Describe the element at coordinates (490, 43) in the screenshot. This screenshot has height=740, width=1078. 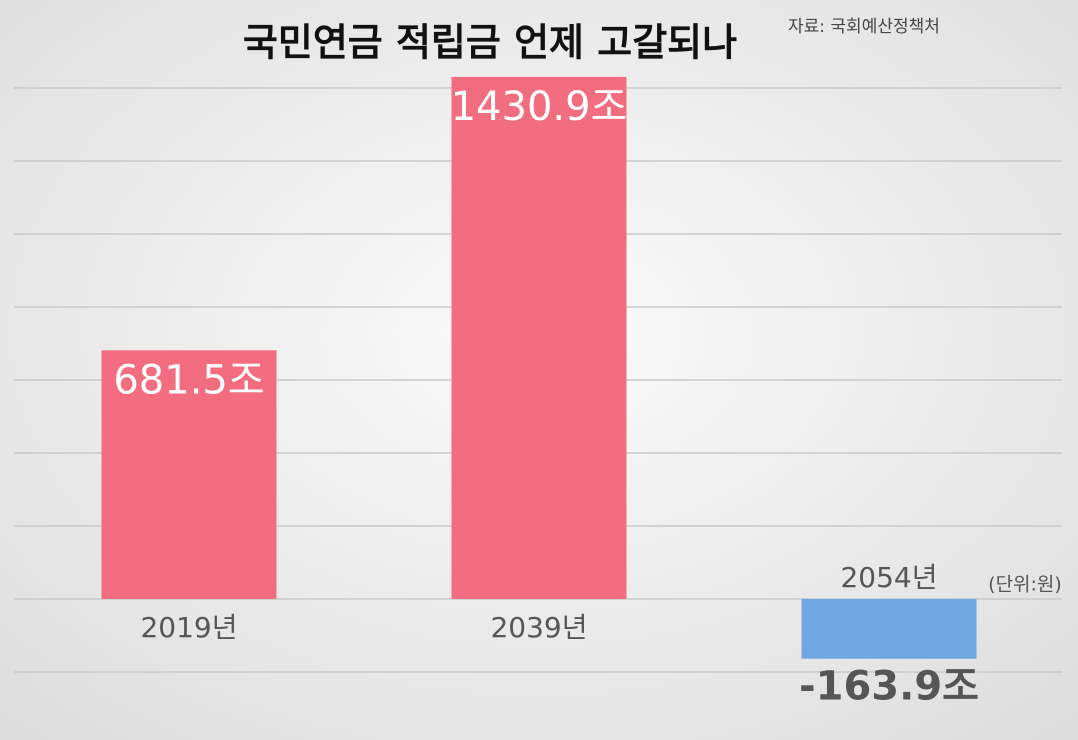
I see `chart-title: 국민연금 적립금 언제 고갈되나` at that location.